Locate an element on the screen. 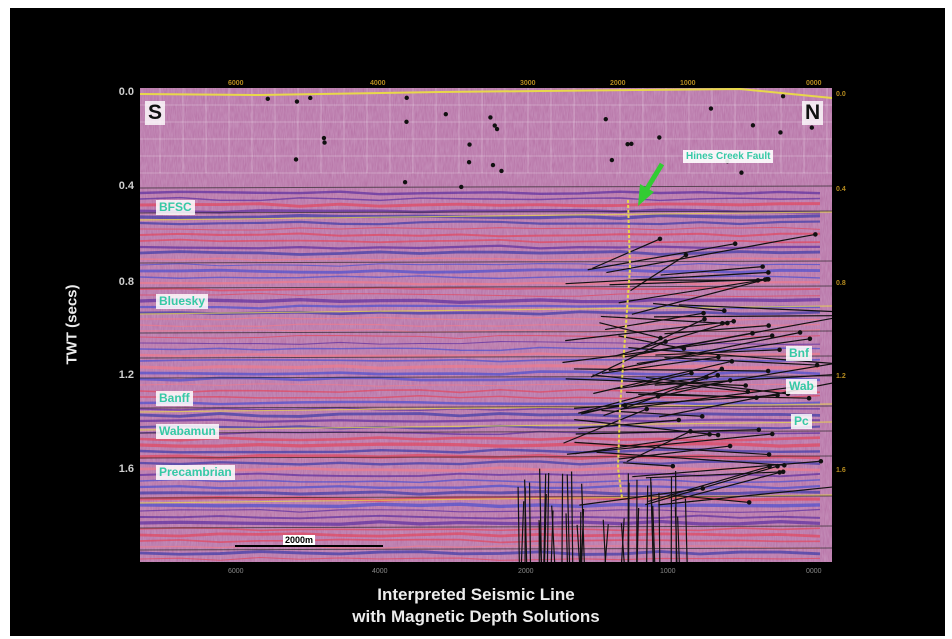 The image size is (952, 639). direction-north: N is located at coordinates (813, 113).